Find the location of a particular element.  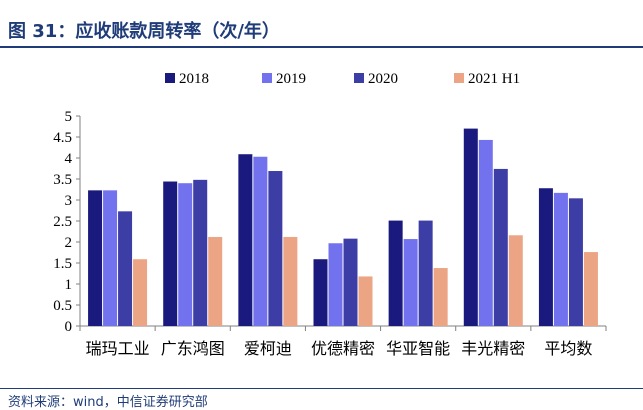

footer-divider is located at coordinates (321, 388).